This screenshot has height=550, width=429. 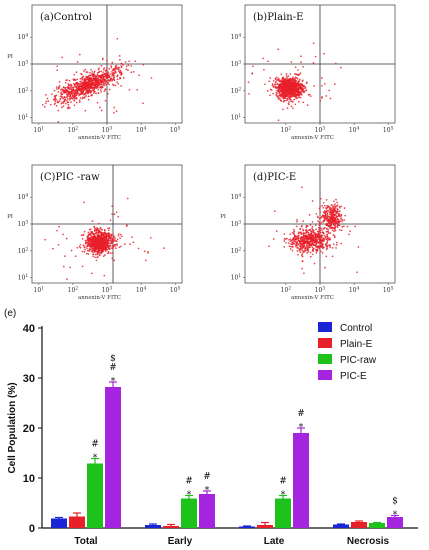 I want to click on y-tick-label: 10⁴, so click(x=236, y=197).